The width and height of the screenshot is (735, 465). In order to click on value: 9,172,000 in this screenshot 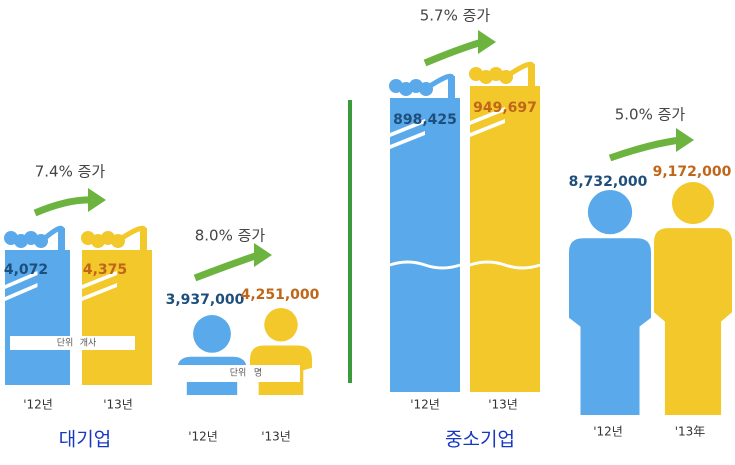, I will do `click(692, 172)`.